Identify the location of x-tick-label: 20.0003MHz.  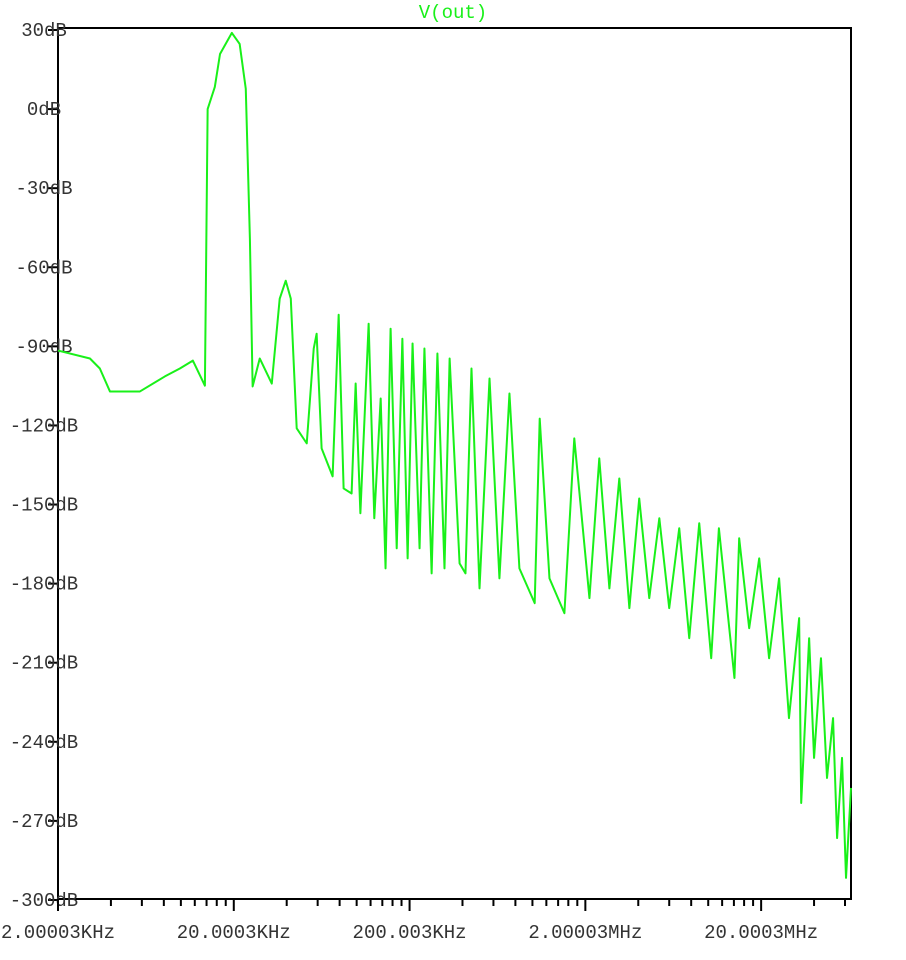
(761, 933).